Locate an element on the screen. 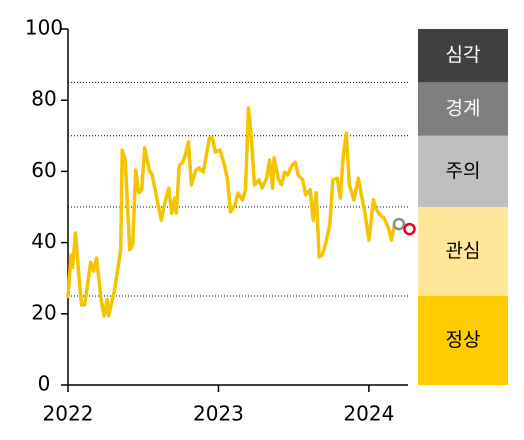 The width and height of the screenshot is (524, 440). y-tick-label: 100 is located at coordinates (44, 28).